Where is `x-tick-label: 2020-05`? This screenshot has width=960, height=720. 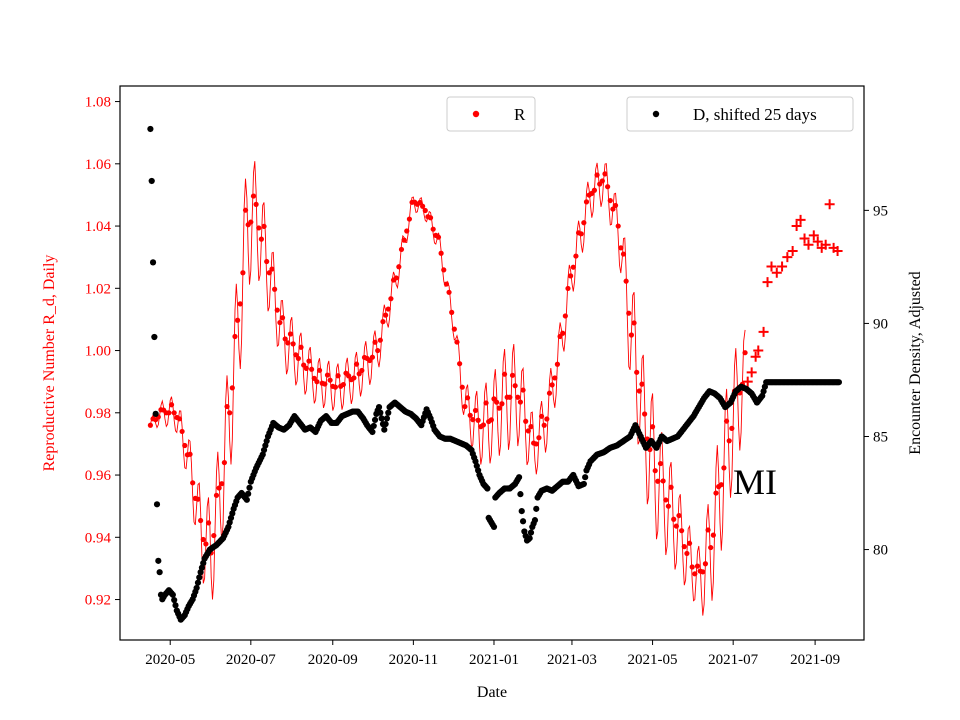 x-tick-label: 2020-05 is located at coordinates (170, 660).